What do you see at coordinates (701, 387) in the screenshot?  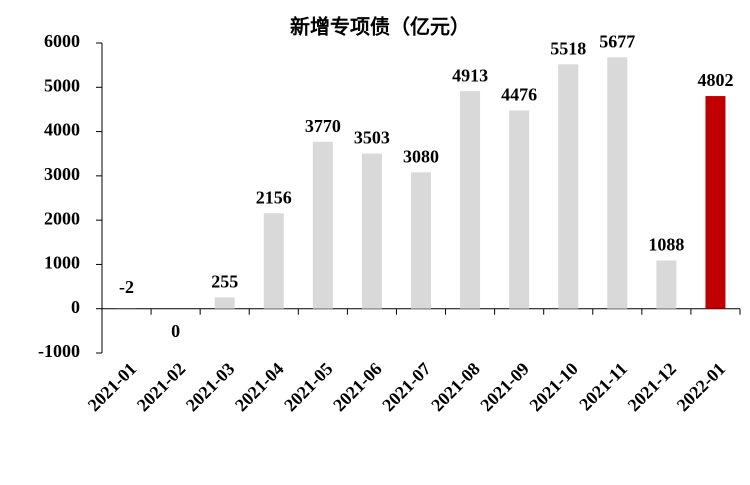 I see `x-tick-label: 2022-01` at bounding box center [701, 387].